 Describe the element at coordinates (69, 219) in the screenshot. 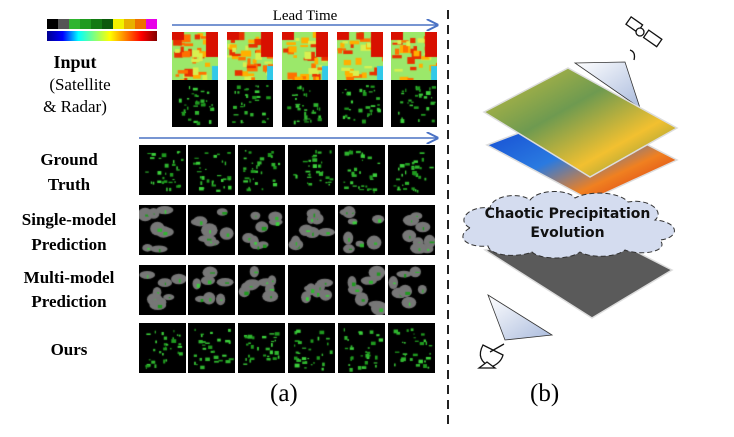

I see `row-label-single-model-1: Single-model` at that location.